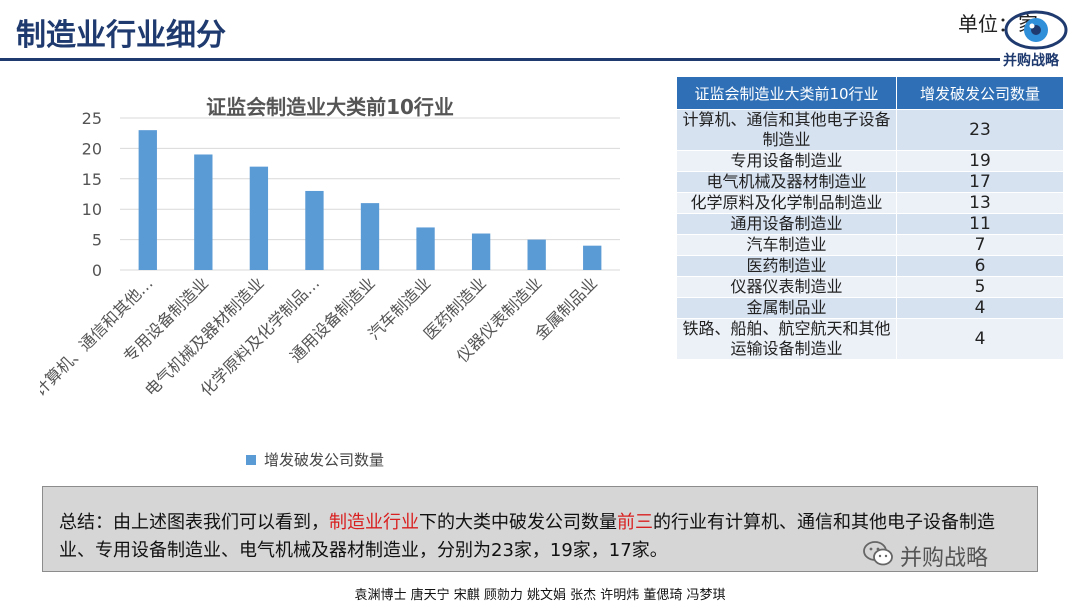 Image resolution: width=1080 pixels, height=608 pixels. What do you see at coordinates (251, 460) in the screenshot?
I see `legend-swatch` at bounding box center [251, 460].